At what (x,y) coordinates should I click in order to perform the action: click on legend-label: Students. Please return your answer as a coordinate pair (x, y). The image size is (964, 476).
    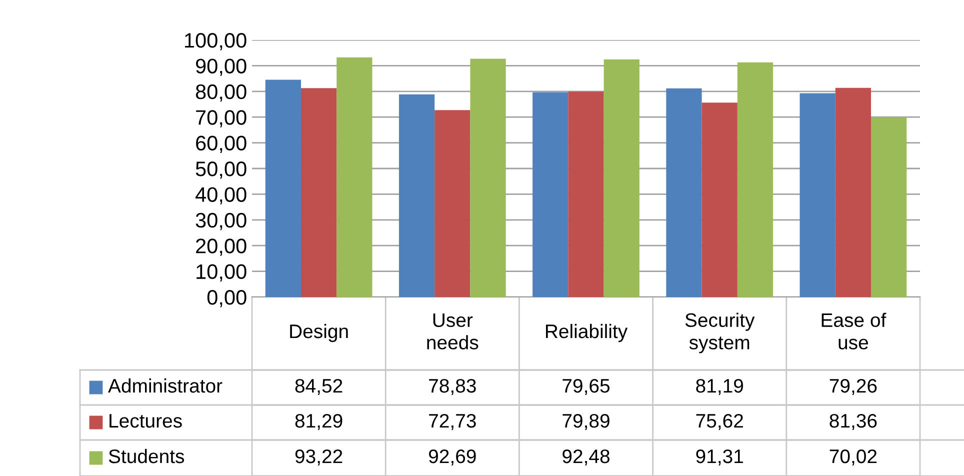
    Looking at the image, I should click on (146, 456).